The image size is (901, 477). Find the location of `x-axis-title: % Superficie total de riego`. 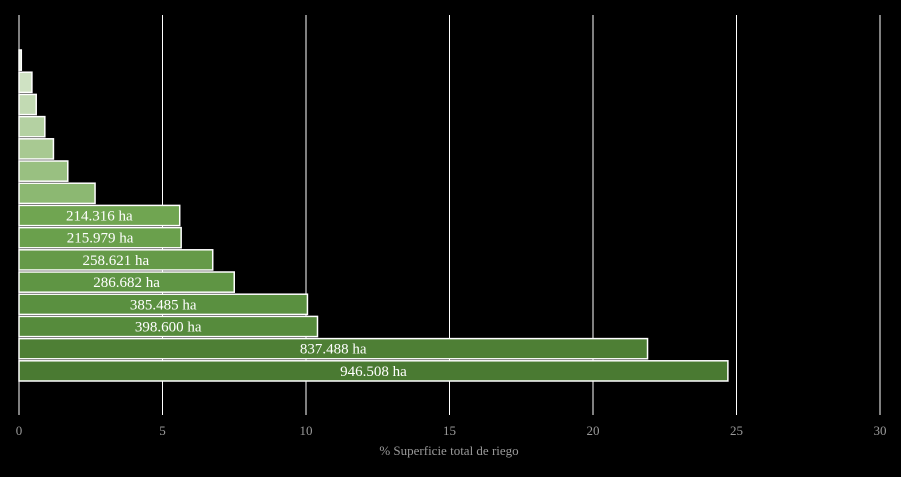

x-axis-title: % Superficie total de riego is located at coordinates (448, 450).